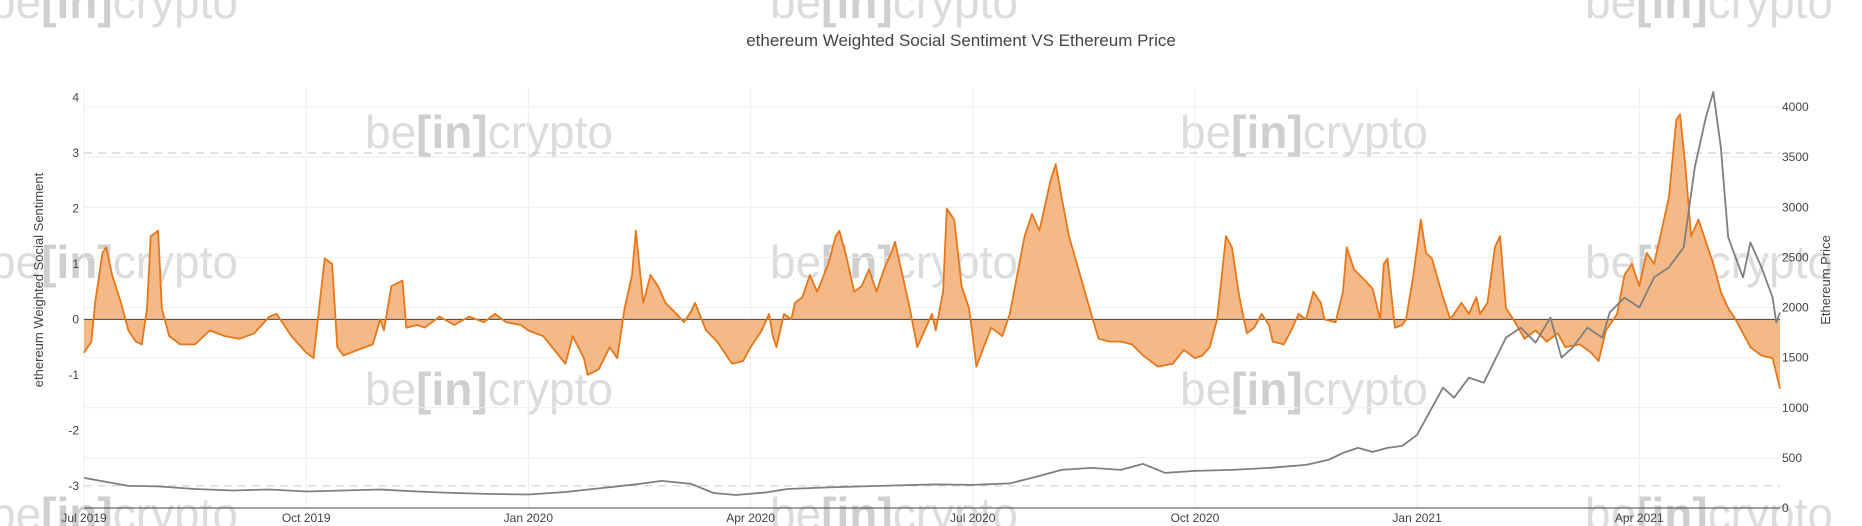  What do you see at coordinates (1795, 107) in the screenshot?
I see `y-right-tick-label: 4000` at bounding box center [1795, 107].